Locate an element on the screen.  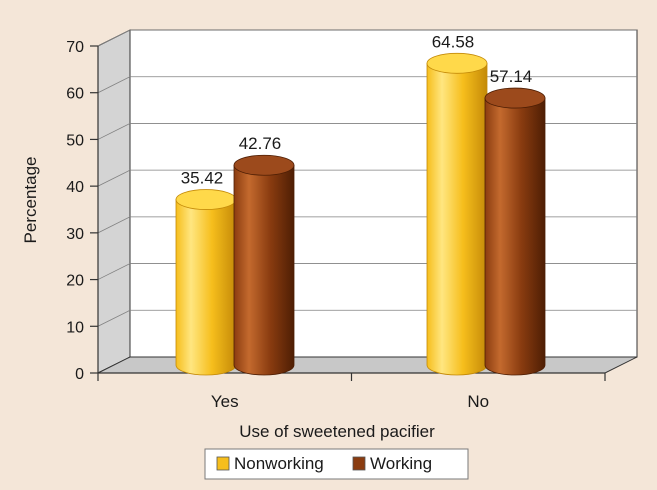
x-tick-label: Yes is located at coordinates (225, 401).